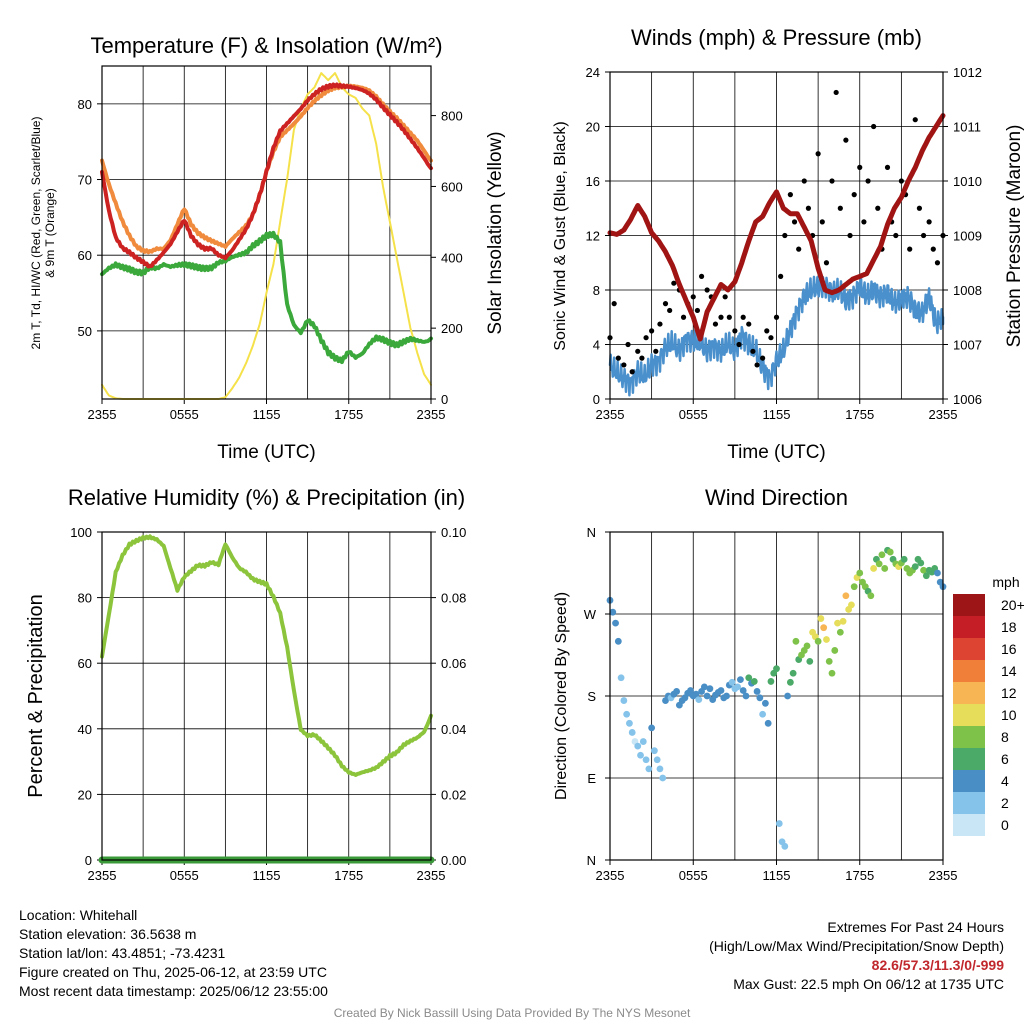 The width and height of the screenshot is (1024, 1024). Describe the element at coordinates (88, 860) in the screenshot. I see `humidity-ytick-label-left: 0` at that location.